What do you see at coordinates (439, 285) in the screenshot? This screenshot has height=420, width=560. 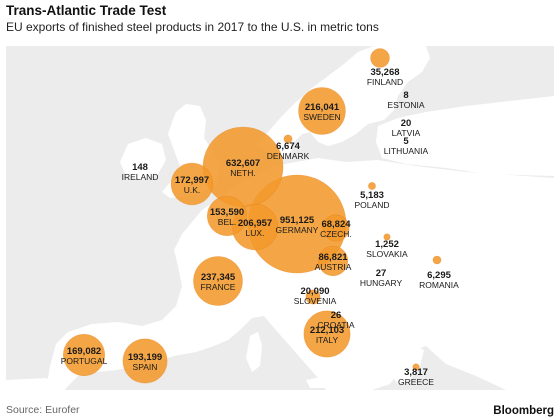 I see `country-name-romania: ROMANIA` at bounding box center [439, 285].